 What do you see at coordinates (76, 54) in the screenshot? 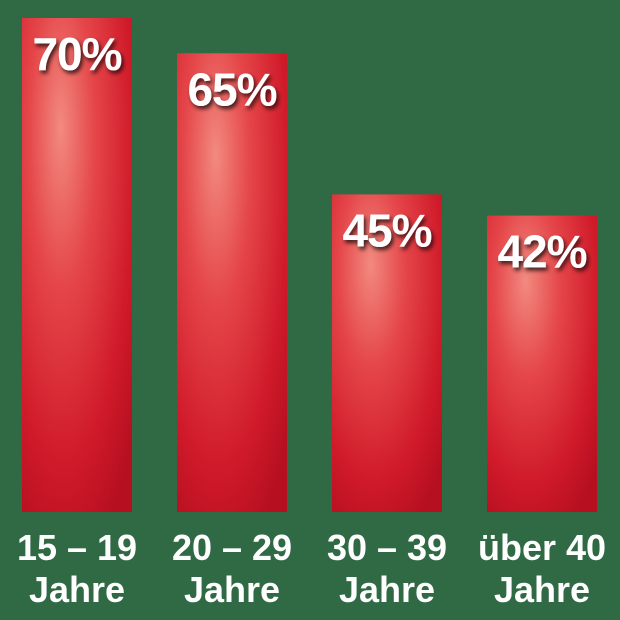
I see `value-label-1: 70%` at bounding box center [76, 54].